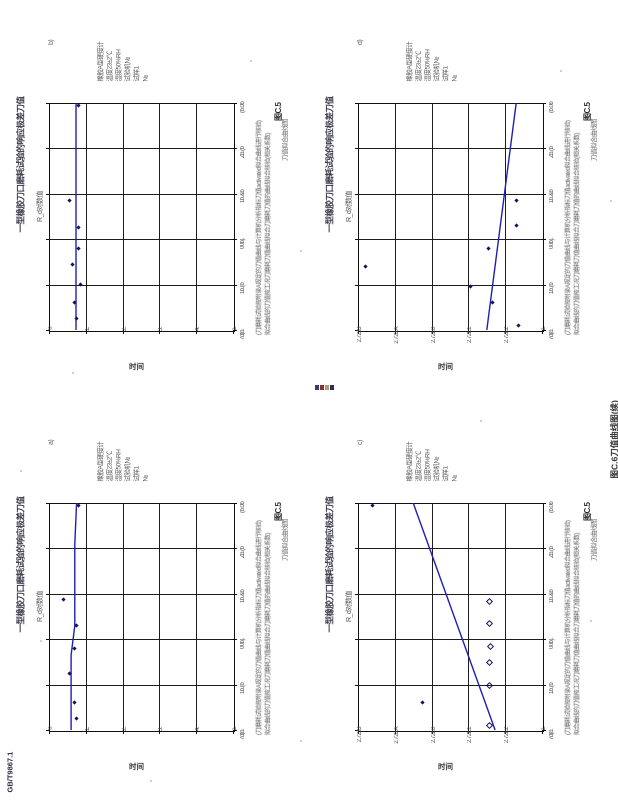 This screenshot has height=800, width=618. I want to click on trend-line, so click(74, 616).